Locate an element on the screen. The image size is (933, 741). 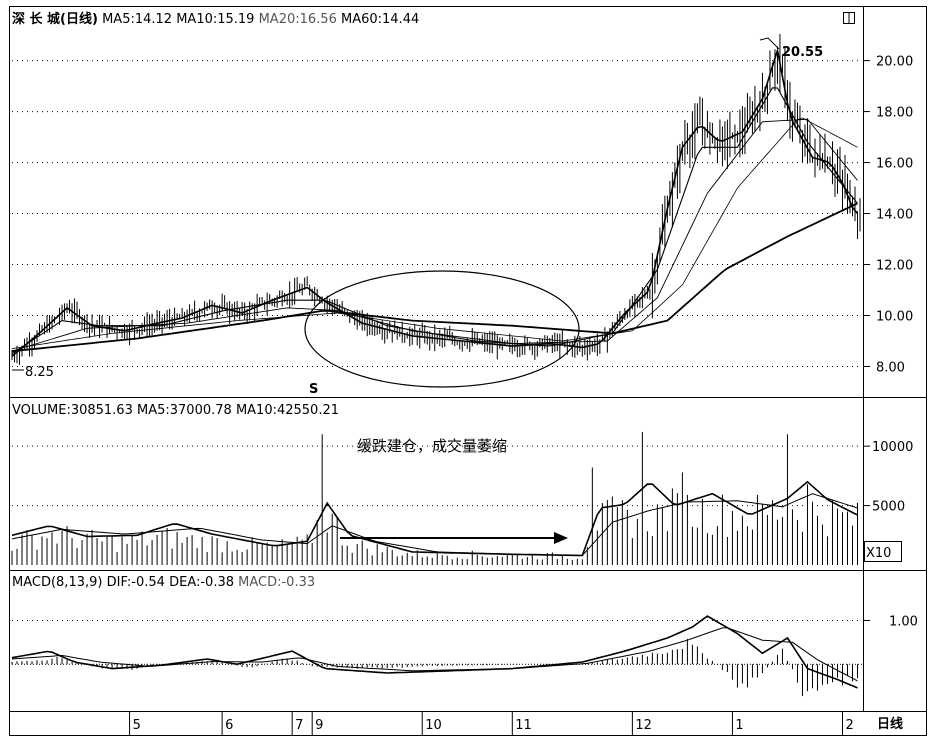
time-tick-label: 9 is located at coordinates (319, 725).